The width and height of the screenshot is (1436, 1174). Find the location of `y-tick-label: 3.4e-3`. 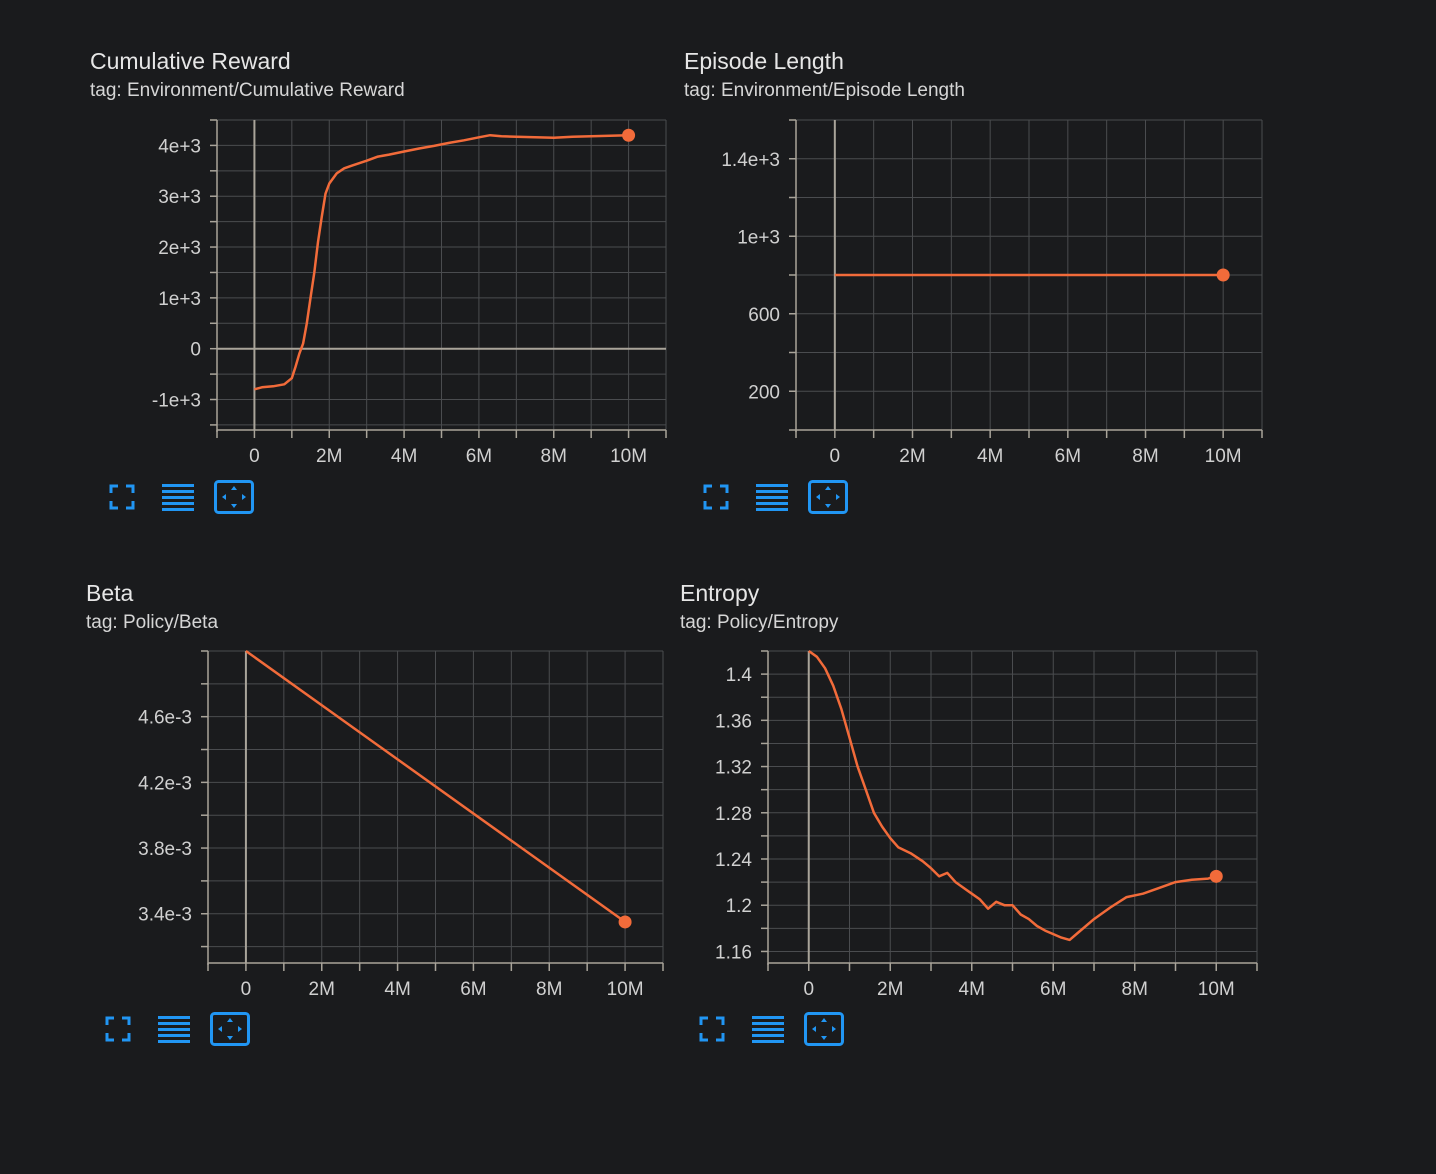

y-tick-label: 3.4e-3 is located at coordinates (165, 915).